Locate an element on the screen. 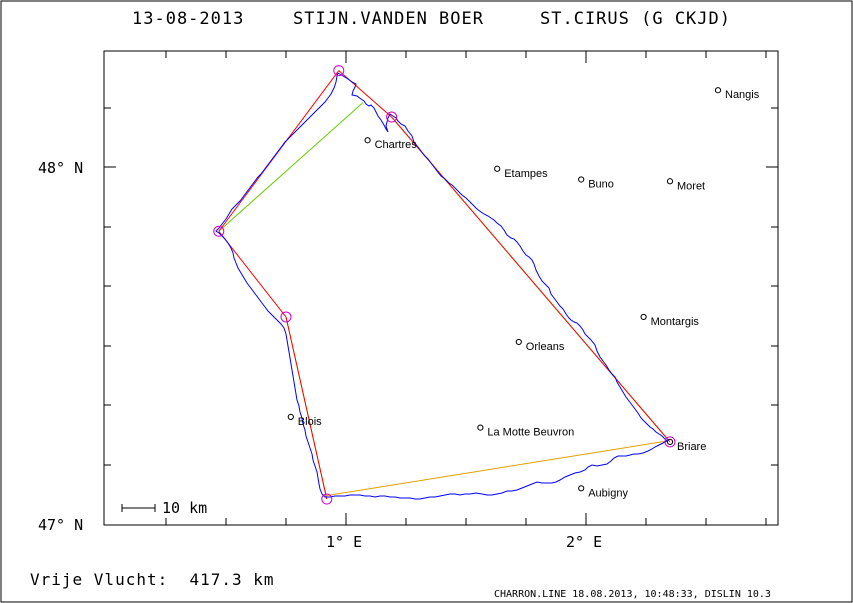 This screenshot has width=853, height=603. town-label: Blois is located at coordinates (310, 422).